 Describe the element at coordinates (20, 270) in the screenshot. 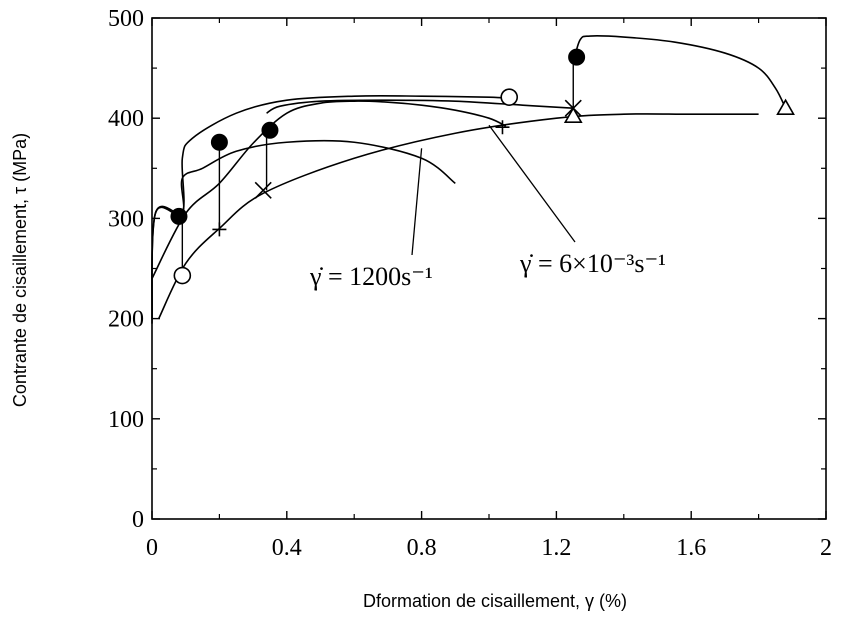

I see `y-axis-title: Contrante de cisaillement, τ (MPa)` at that location.